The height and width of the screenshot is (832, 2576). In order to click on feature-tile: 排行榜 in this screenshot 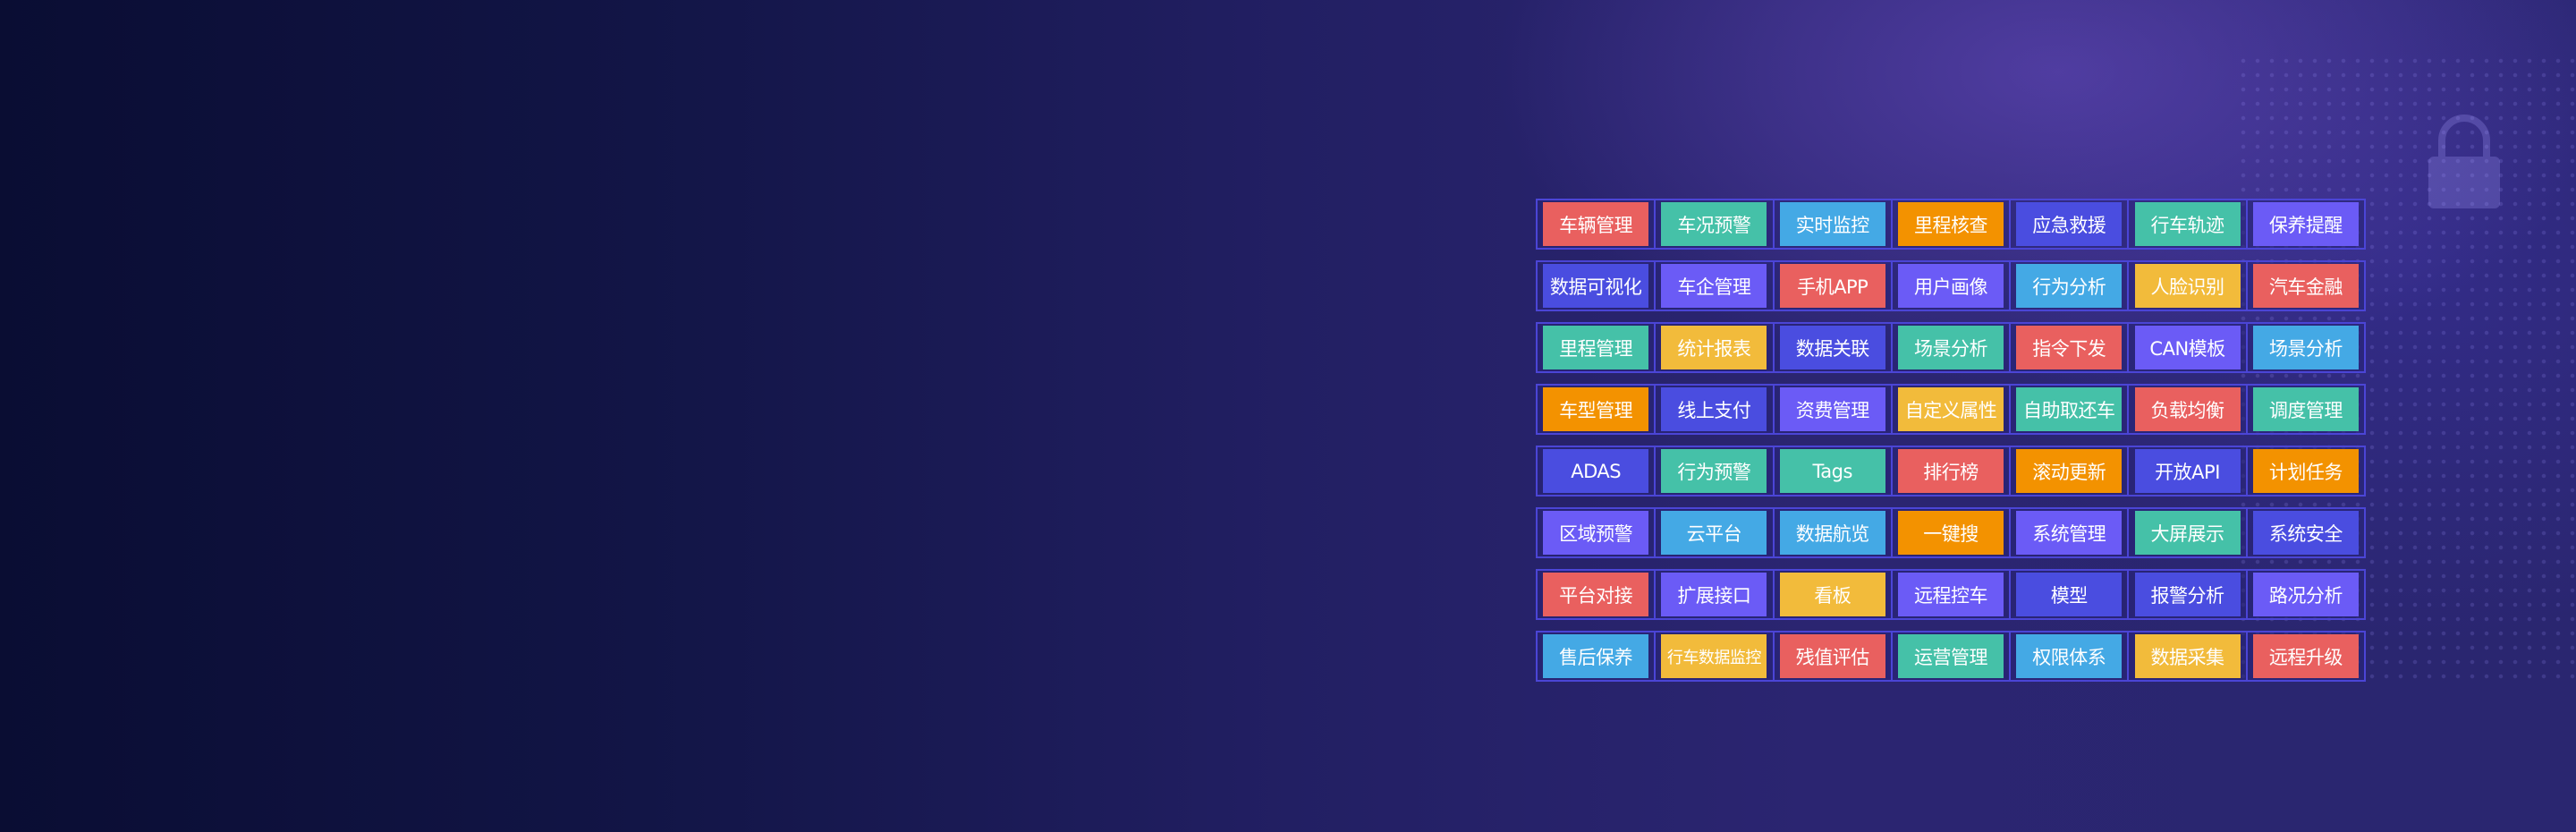, I will do `click(1950, 471)`.